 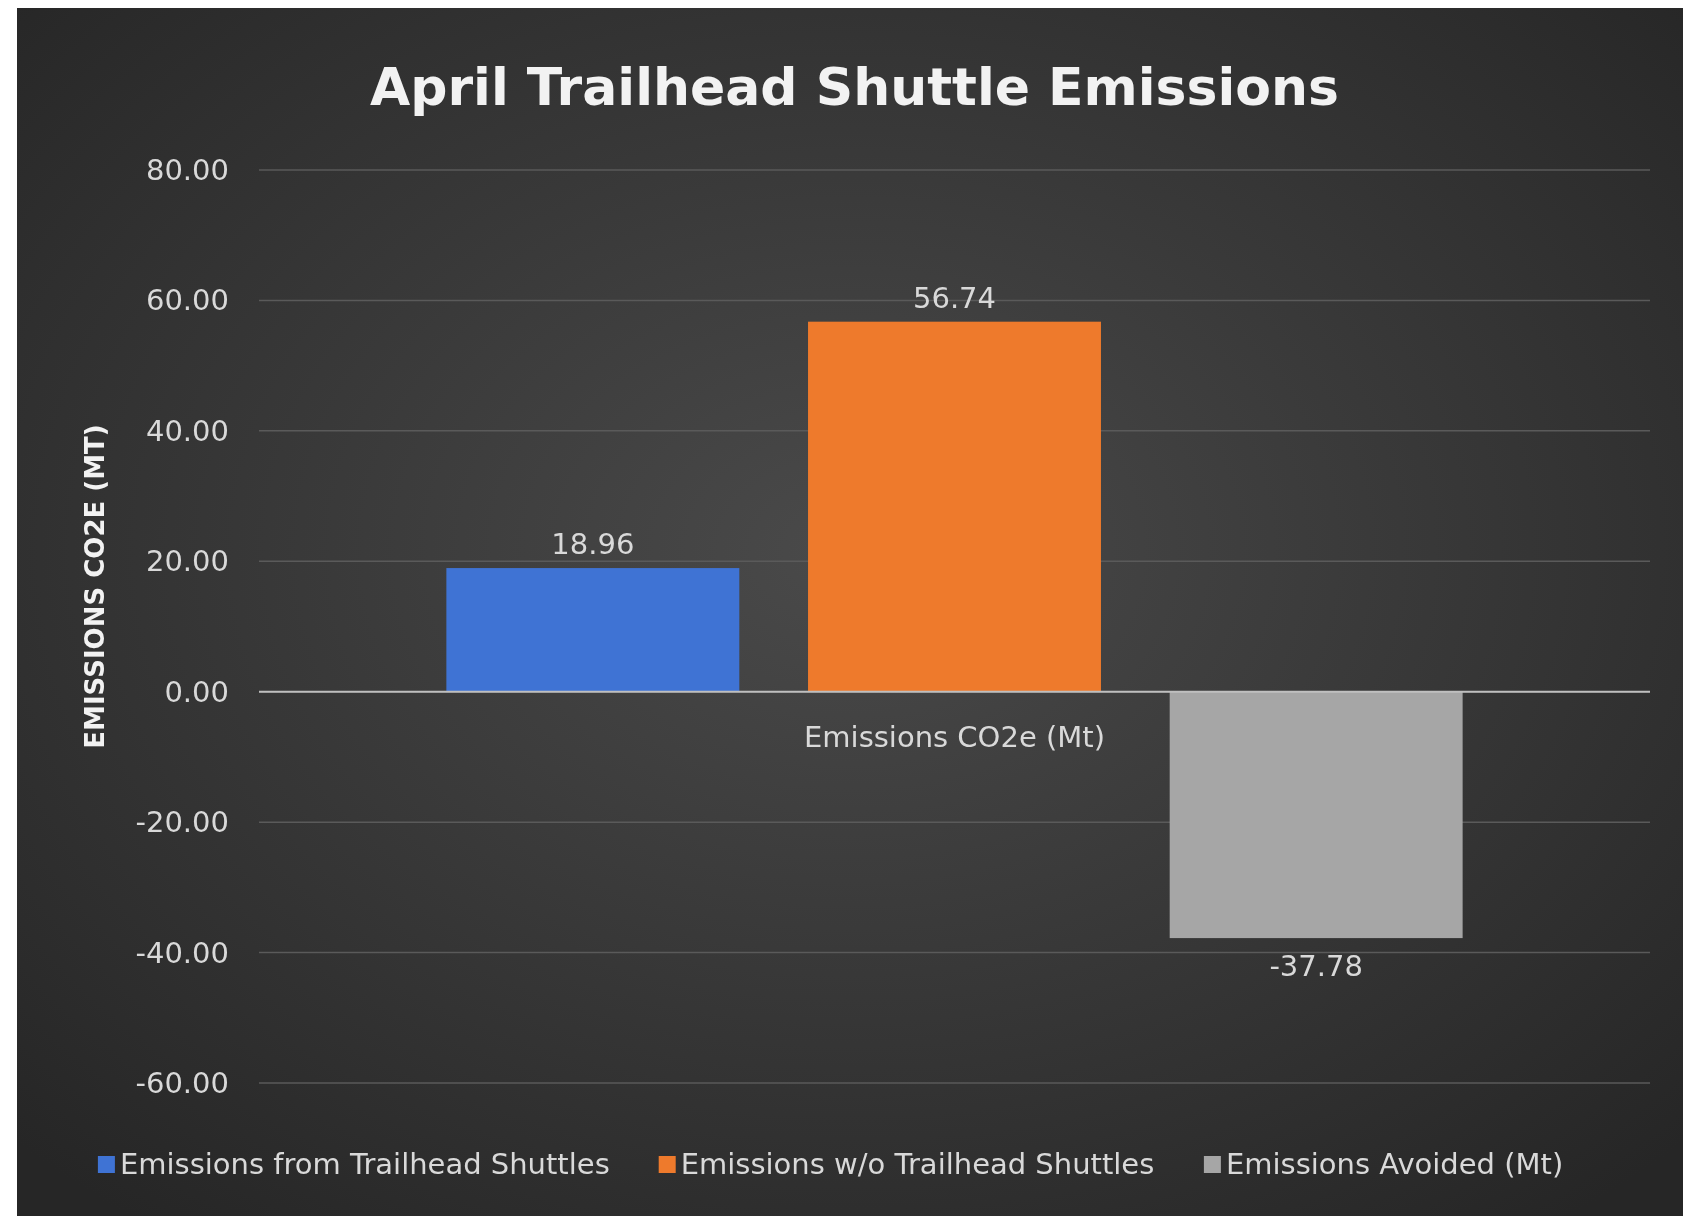 I want to click on data-label: -37.78, so click(x=1316, y=966).